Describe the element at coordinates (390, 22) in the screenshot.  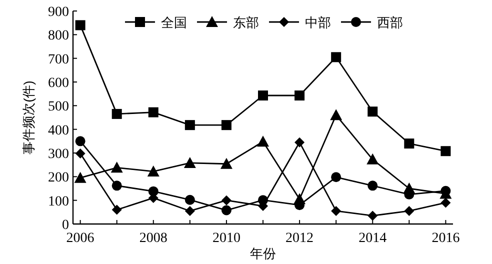
I see `legend-label: 西部` at that location.